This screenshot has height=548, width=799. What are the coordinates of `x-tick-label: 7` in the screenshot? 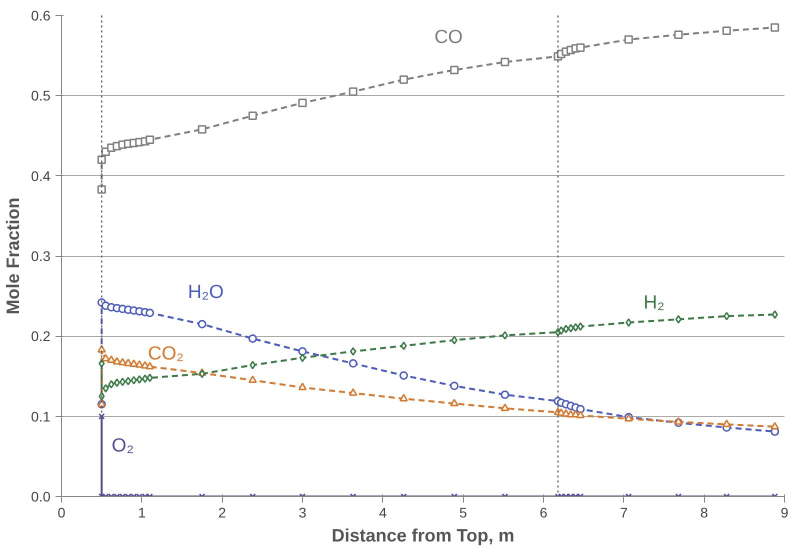 It's located at (624, 512).